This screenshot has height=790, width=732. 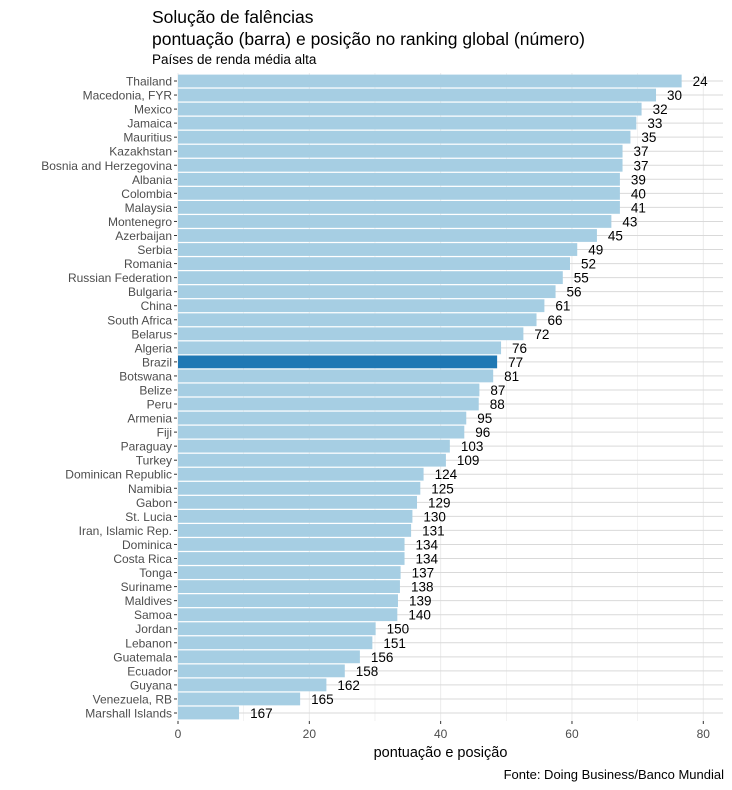 What do you see at coordinates (660, 109) in the screenshot?
I see `rank-label: 32` at bounding box center [660, 109].